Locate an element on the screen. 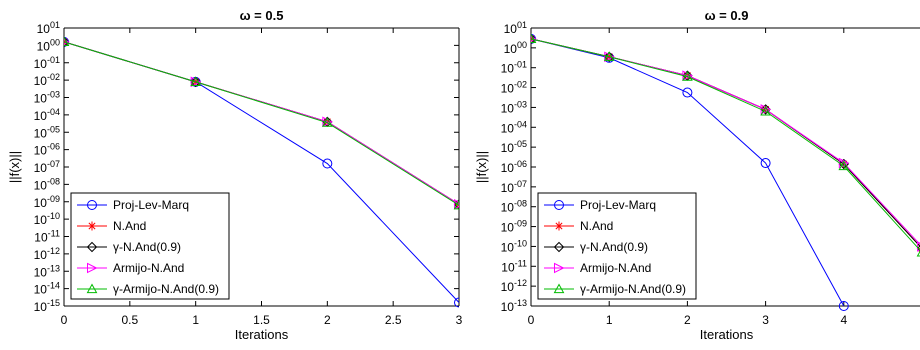 The image size is (920, 350). x-tick-label: 1.5 is located at coordinates (261, 320).